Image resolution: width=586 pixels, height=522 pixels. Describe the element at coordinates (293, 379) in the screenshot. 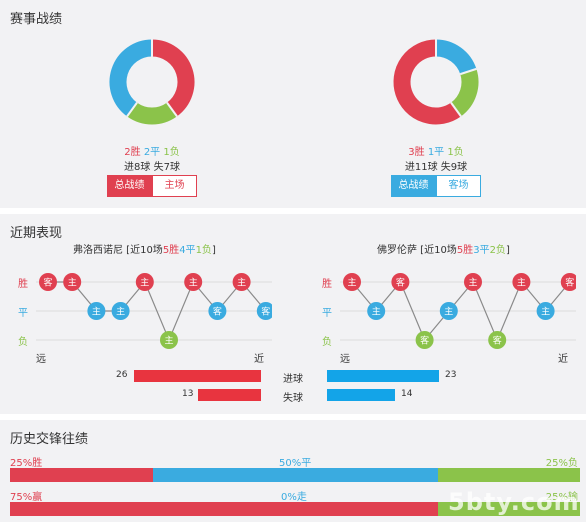

I see `goals-for-label: 进球` at that location.